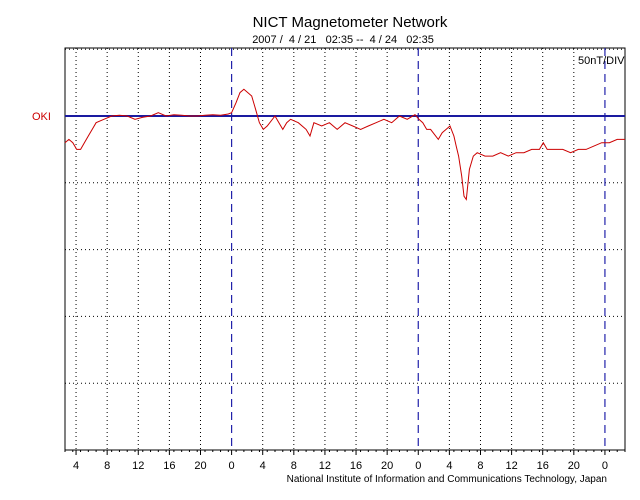  Describe the element at coordinates (41, 117) in the screenshot. I see `station-label: OKI` at that location.